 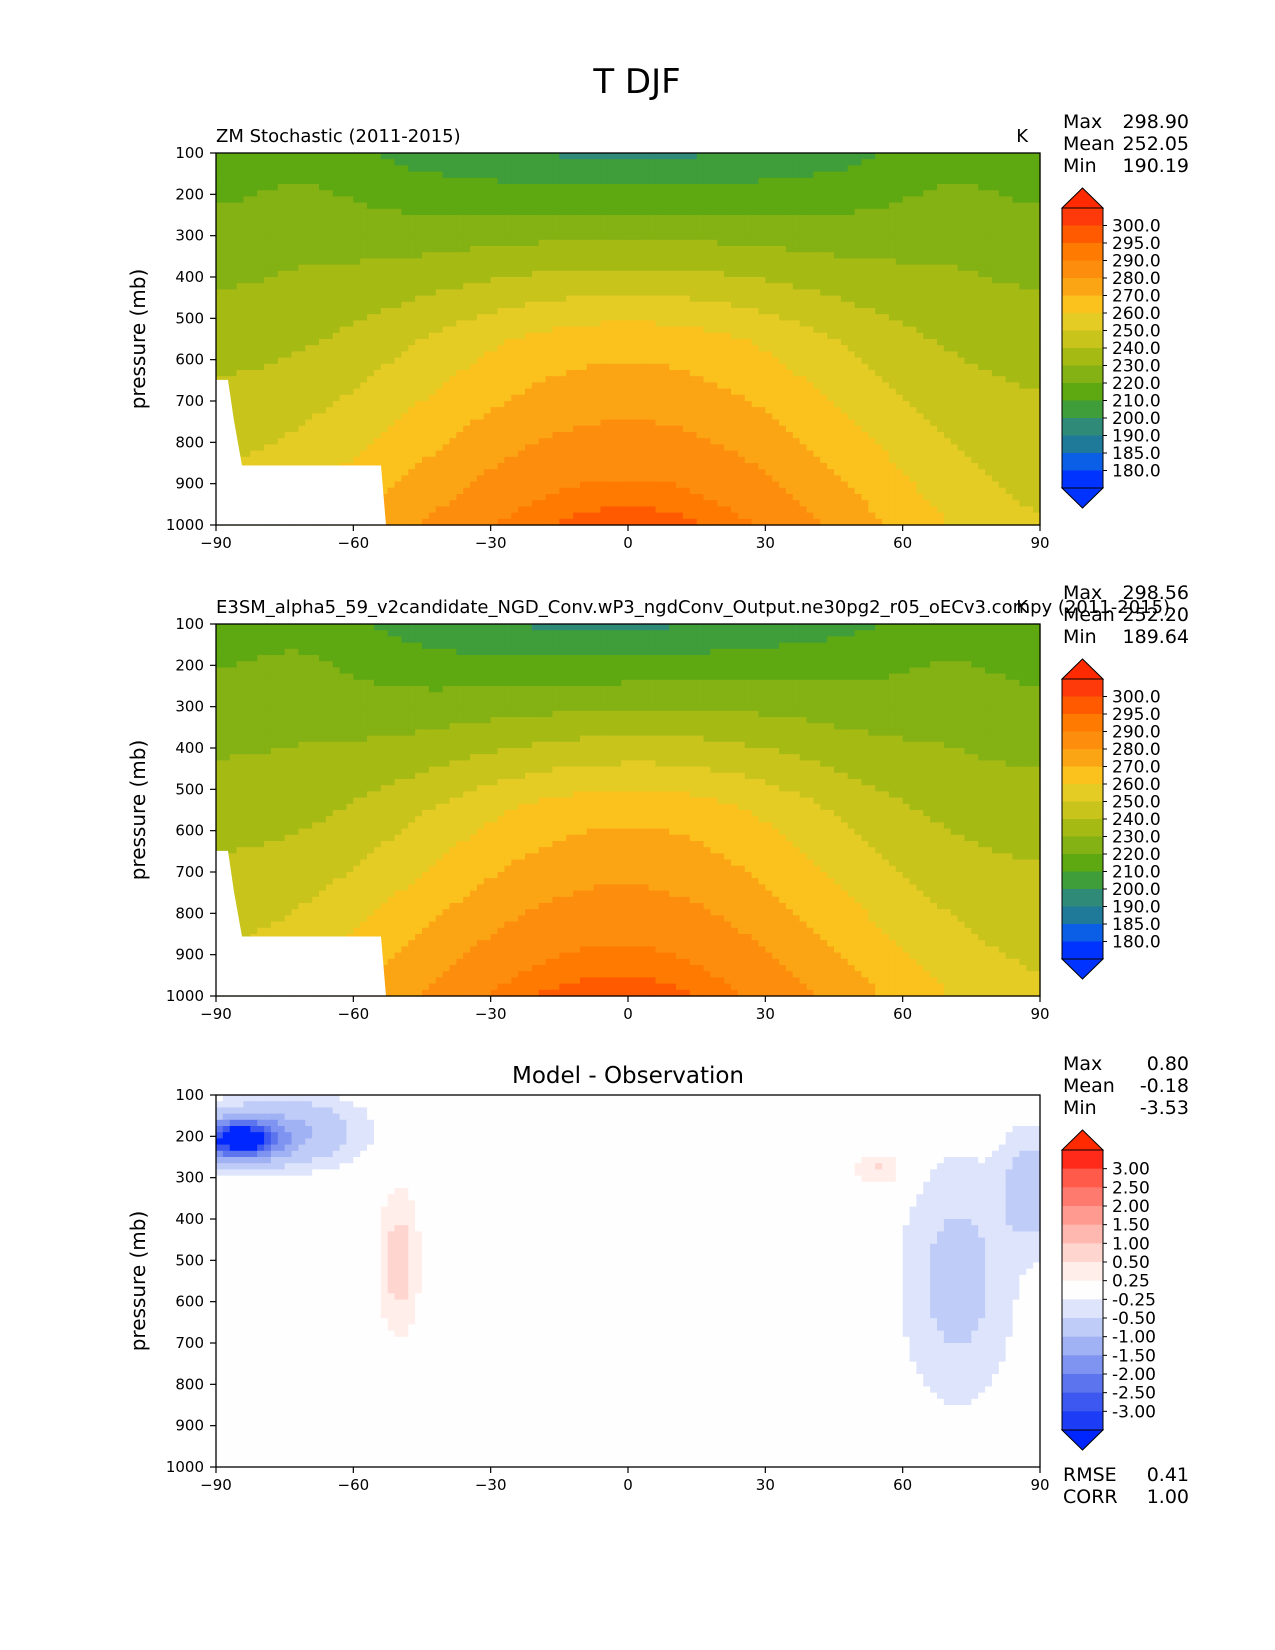 I want to click on panel-units: K, so click(x=1022, y=136).